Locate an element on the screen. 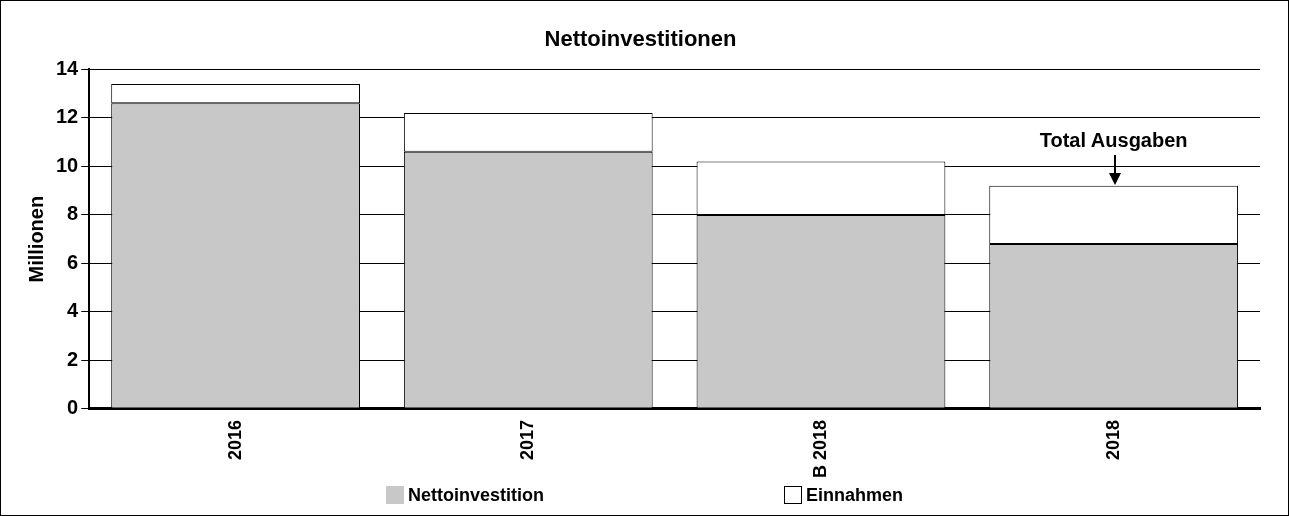 The width and height of the screenshot is (1289, 516). y-tick-label: 14 is located at coordinates (68, 67).